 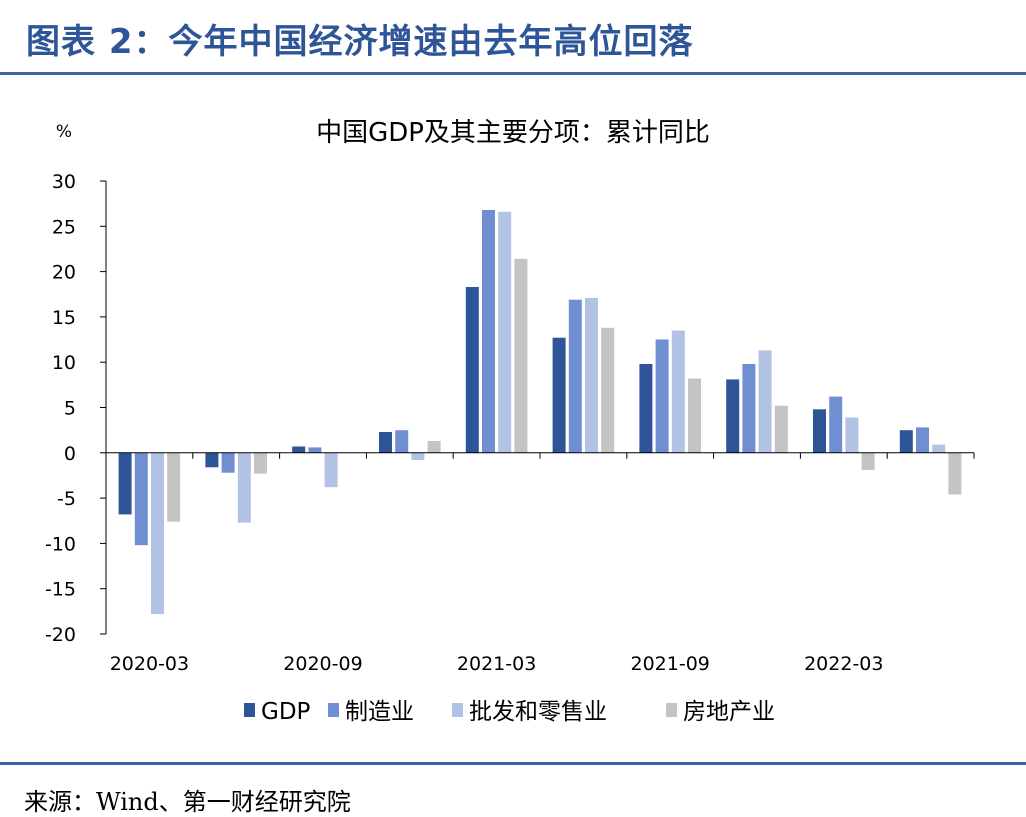 I want to click on figure-title: 图表 2：今年中国经济增速由去年高位回落, so click(x=360, y=42).